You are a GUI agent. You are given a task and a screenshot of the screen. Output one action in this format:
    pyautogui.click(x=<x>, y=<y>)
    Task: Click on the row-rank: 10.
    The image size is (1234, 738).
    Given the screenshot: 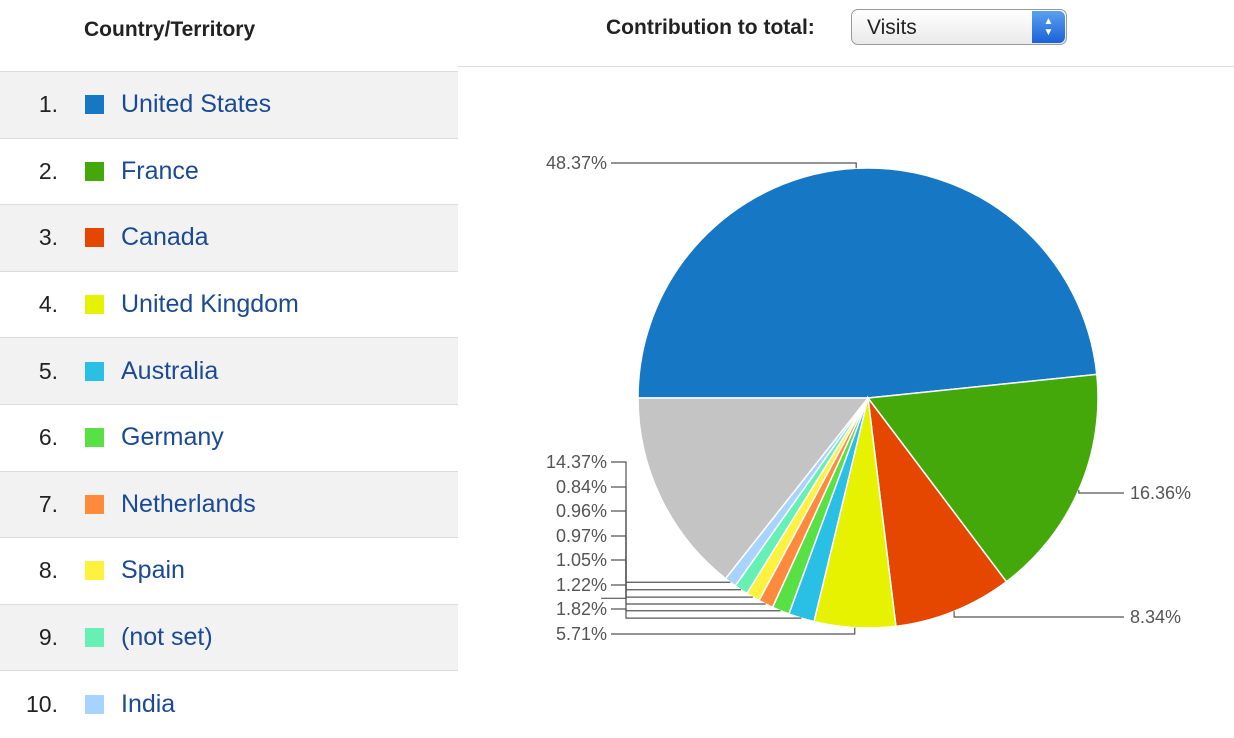 What is the action you would take?
    pyautogui.click(x=42, y=703)
    